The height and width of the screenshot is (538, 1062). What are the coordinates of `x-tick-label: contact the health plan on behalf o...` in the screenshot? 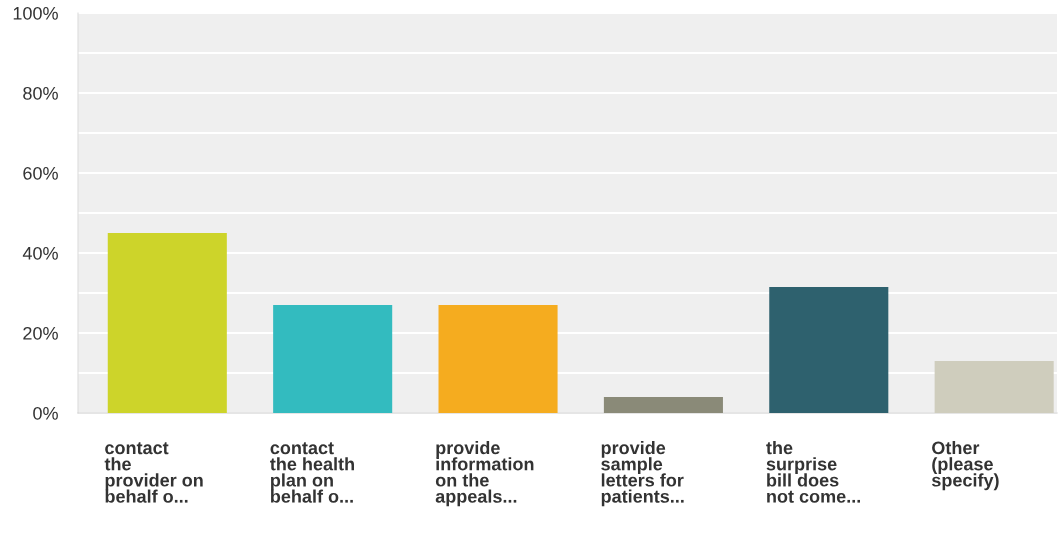 It's located at (312, 472).